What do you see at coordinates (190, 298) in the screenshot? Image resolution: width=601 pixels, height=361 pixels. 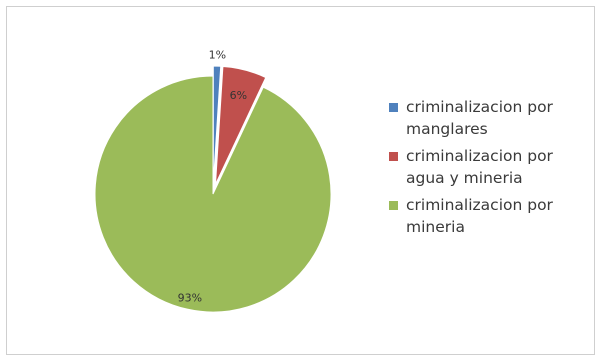 I see `data-label-mineria: 93%` at bounding box center [190, 298].